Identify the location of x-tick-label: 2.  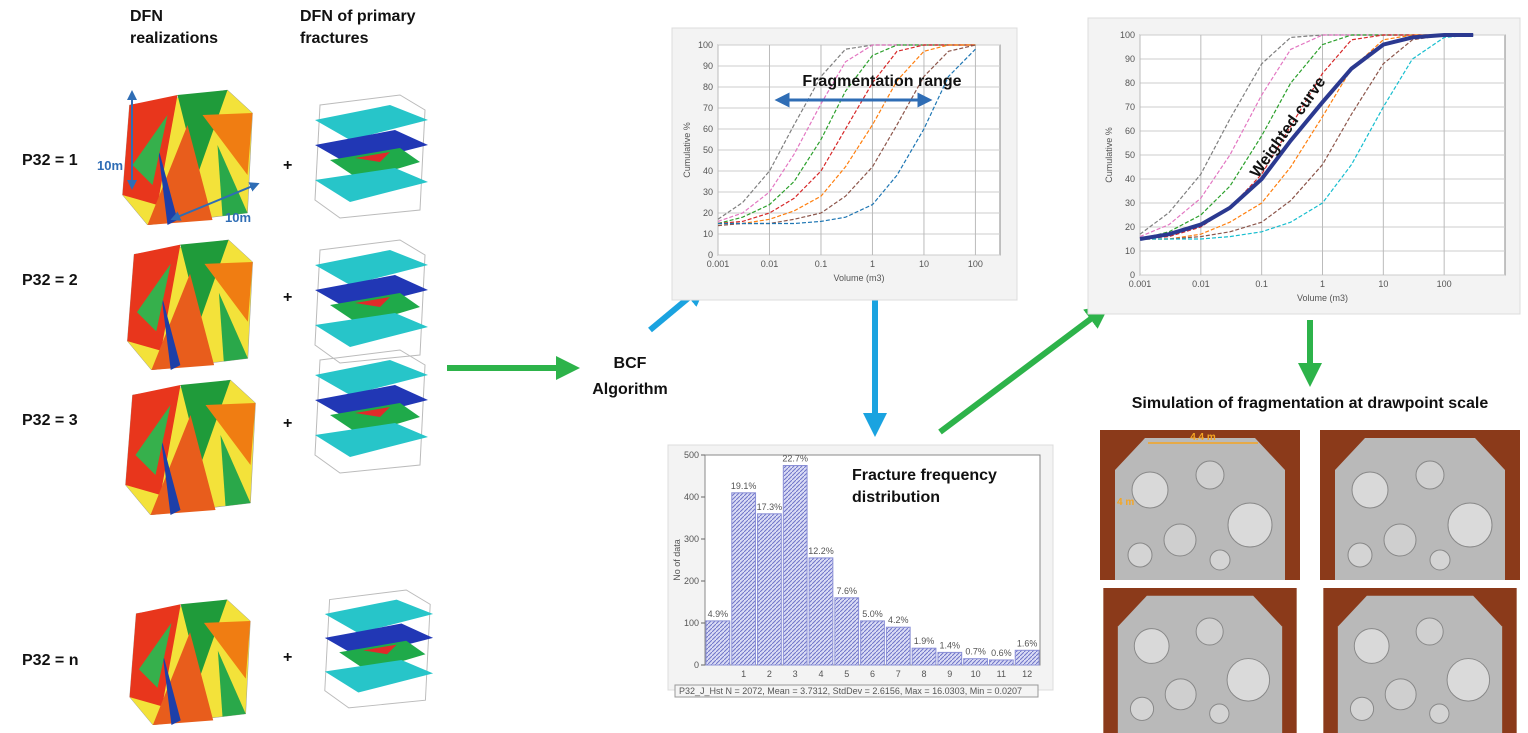
(769, 674).